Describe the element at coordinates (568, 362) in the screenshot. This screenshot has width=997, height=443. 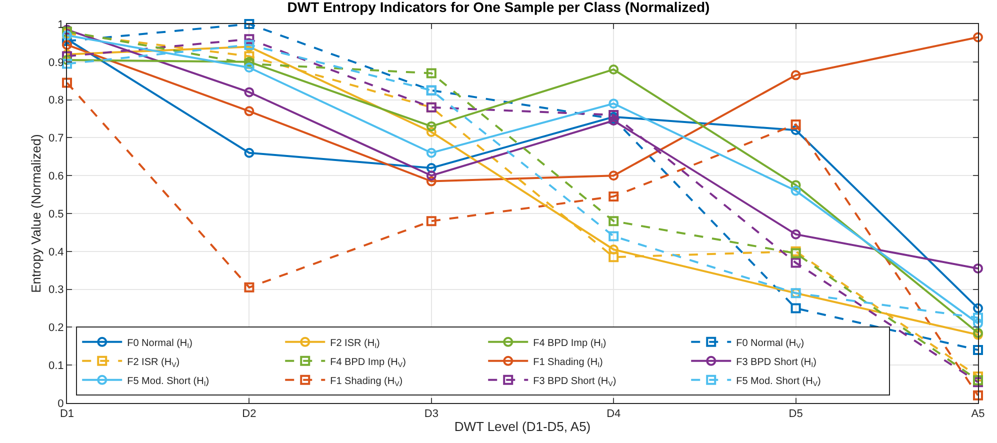
I see `legend-label: F1 Shading (H$_{I}$)` at that location.